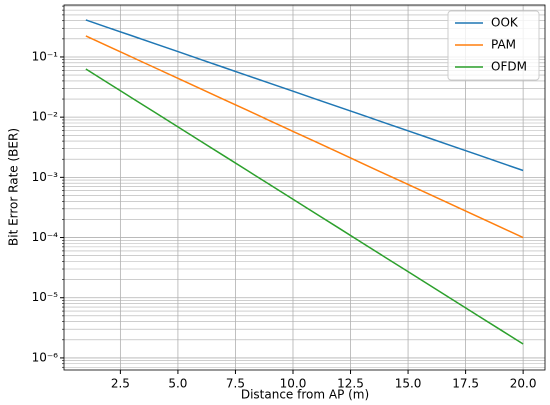 This screenshot has width=550, height=405. I want to click on legend-box, so click(493, 45).